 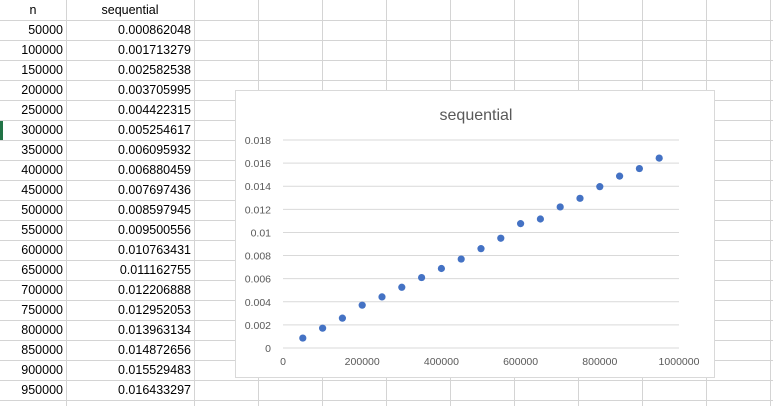 I want to click on cell-n: 400000, so click(x=42, y=170).